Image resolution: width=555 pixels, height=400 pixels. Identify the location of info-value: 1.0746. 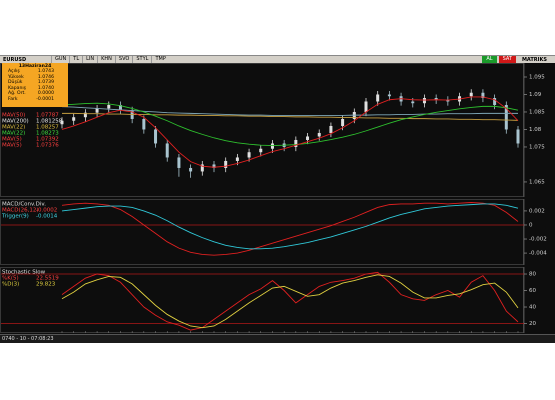
(45, 77).